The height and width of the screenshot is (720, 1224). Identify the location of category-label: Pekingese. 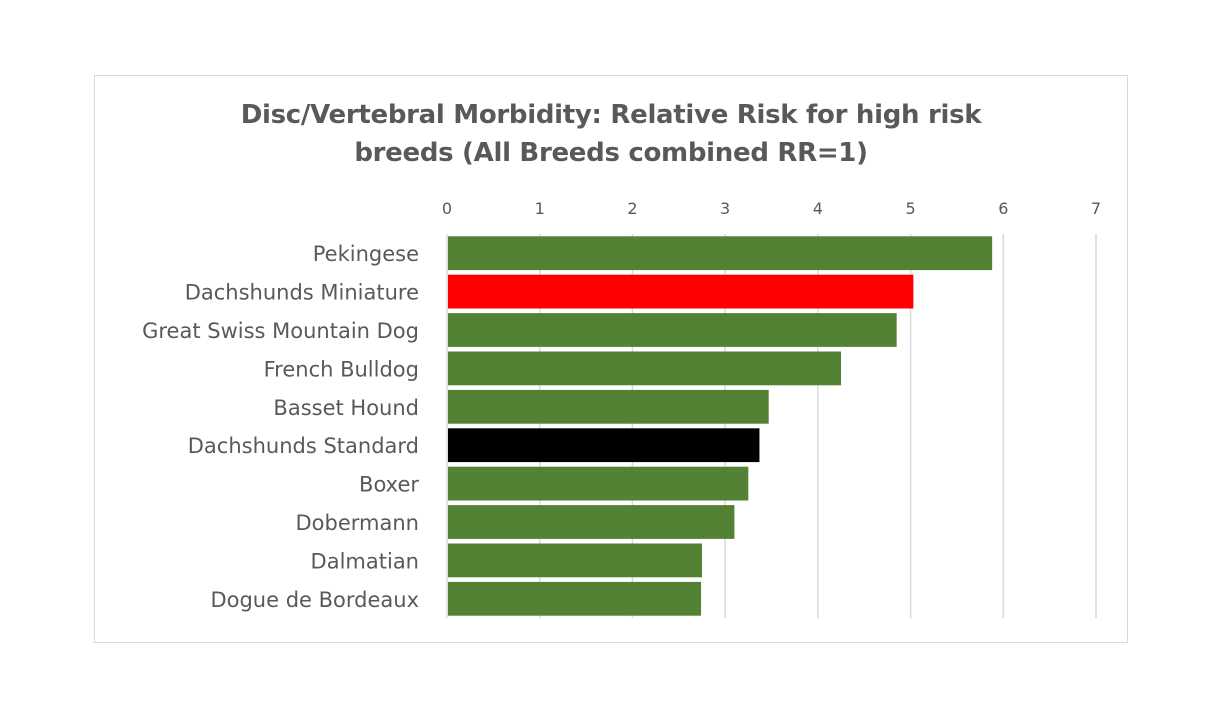
(366, 254).